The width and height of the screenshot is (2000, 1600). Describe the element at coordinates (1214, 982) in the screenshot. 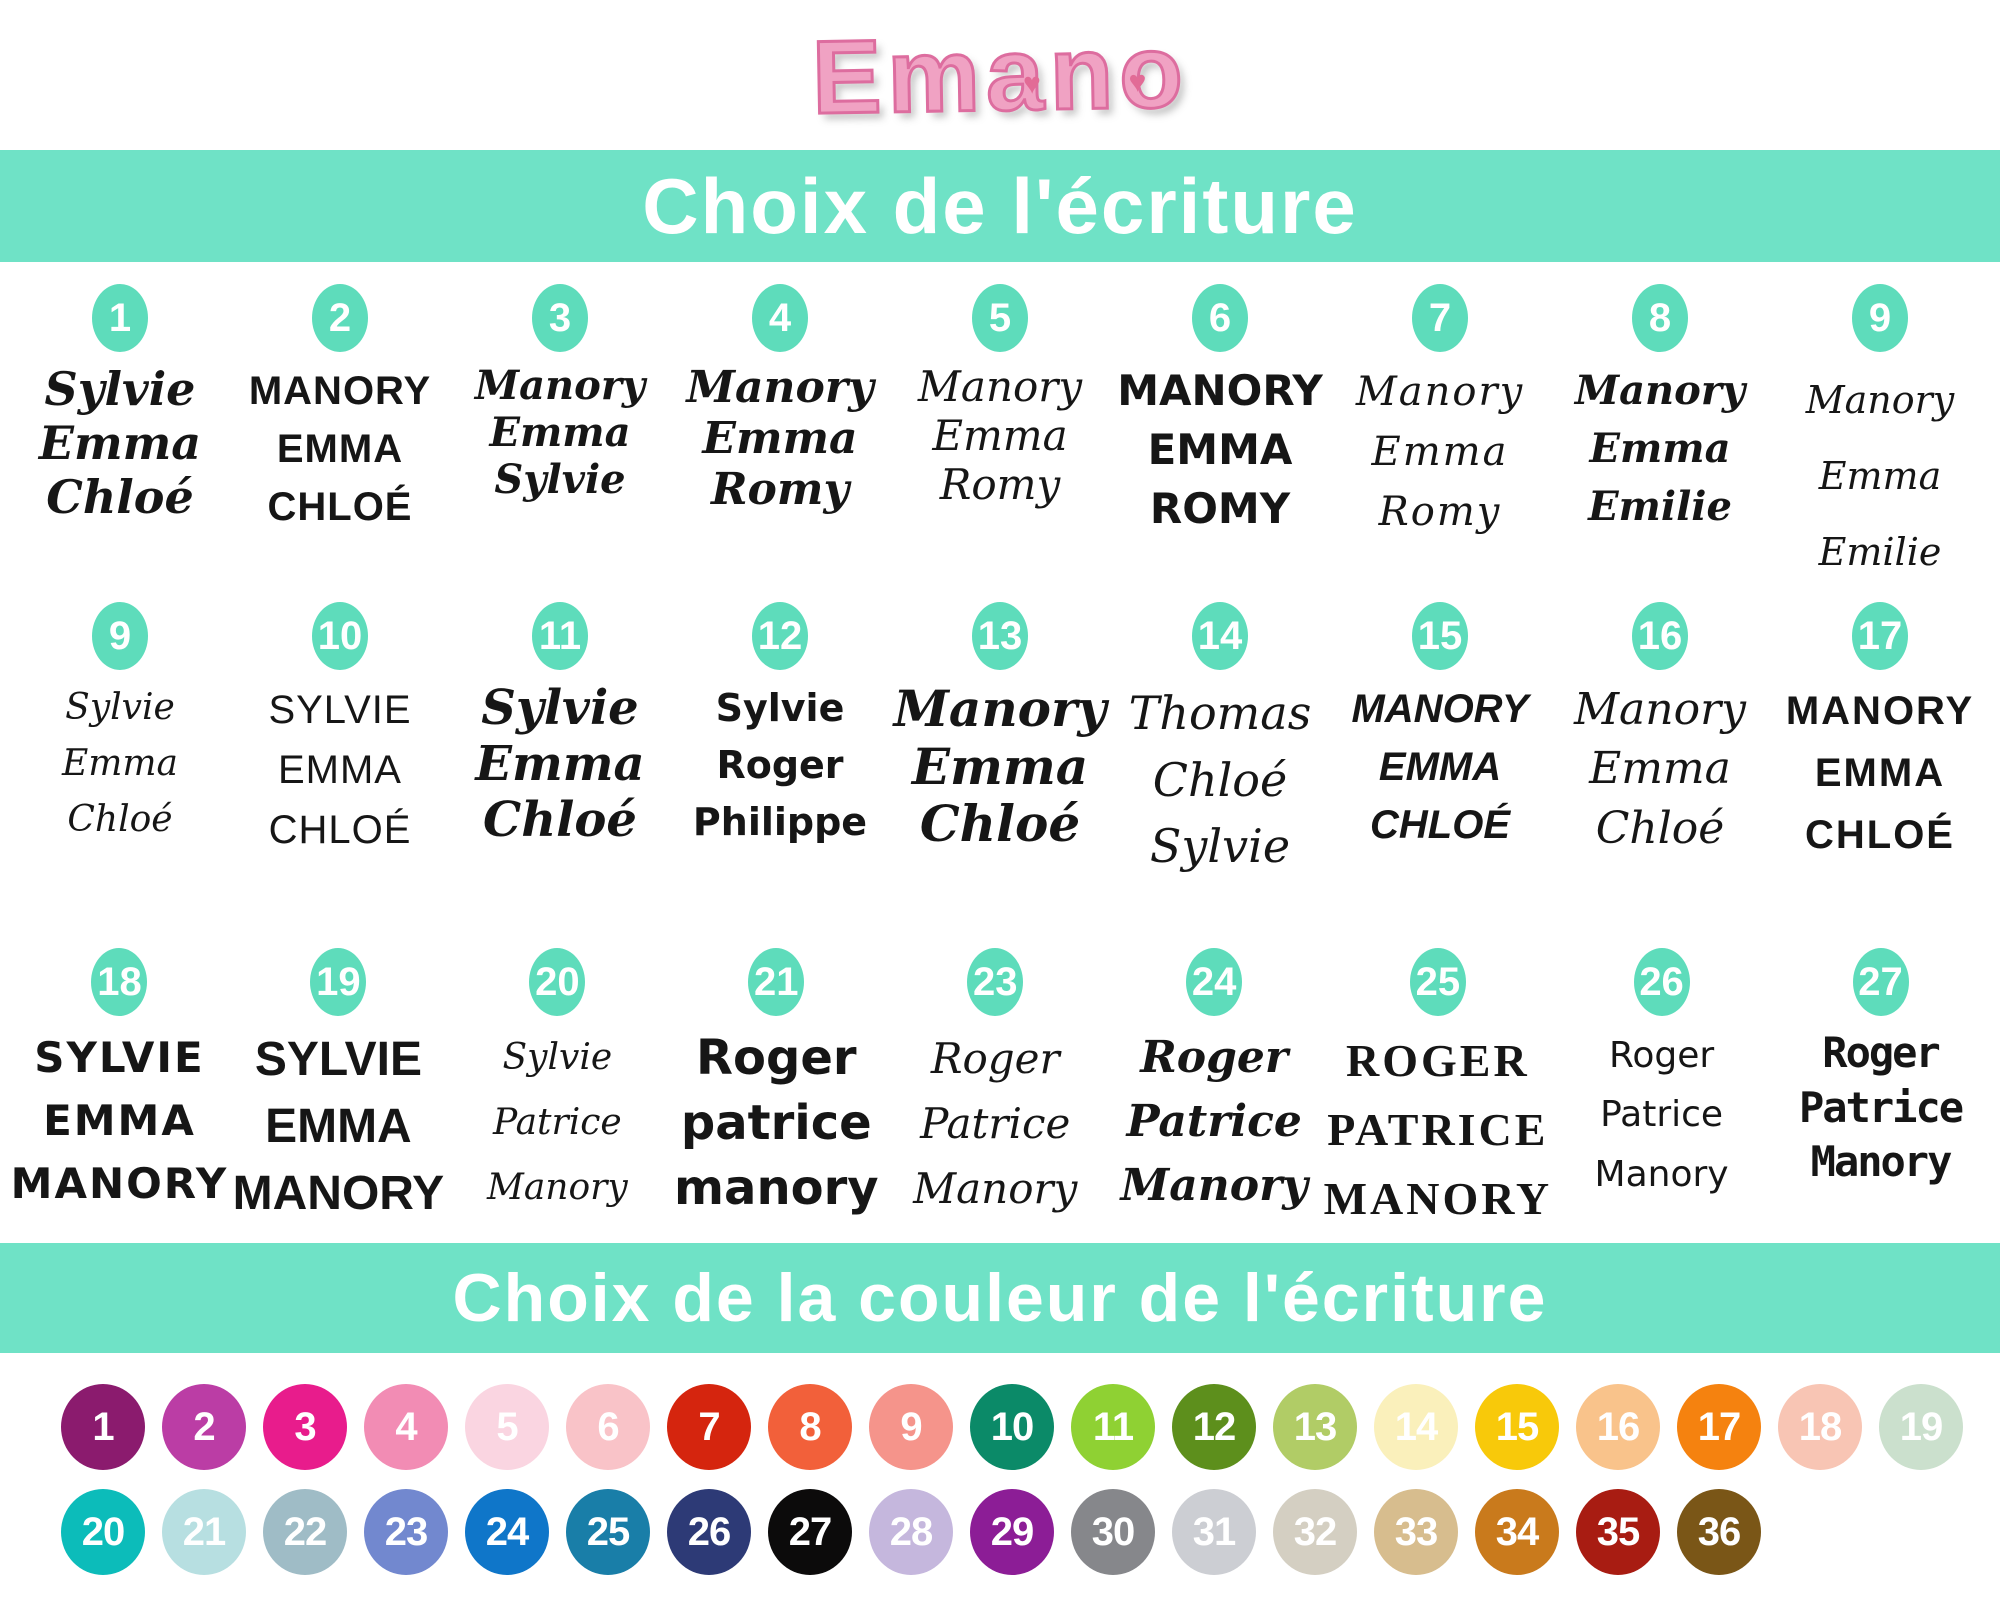

I see `font-number-badge: 24` at that location.